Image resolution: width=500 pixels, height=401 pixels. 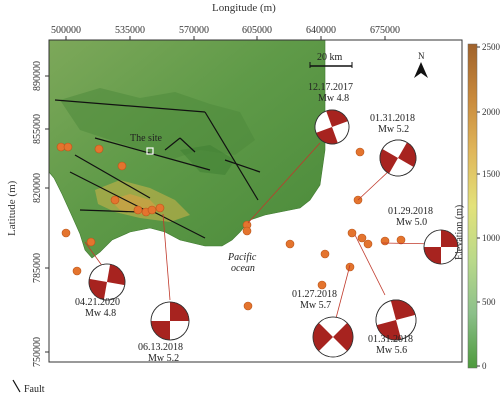 I want to click on site-label: The site, so click(x=146, y=138).